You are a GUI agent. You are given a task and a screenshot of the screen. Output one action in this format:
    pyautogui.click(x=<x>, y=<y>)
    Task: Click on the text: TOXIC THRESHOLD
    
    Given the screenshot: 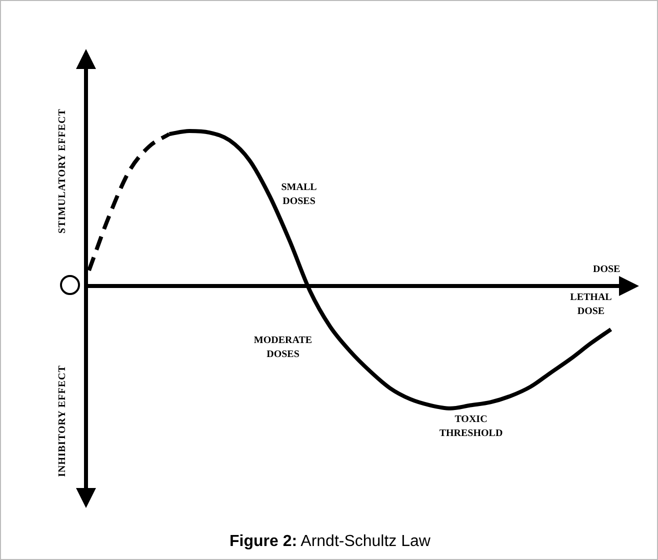 What is the action you would take?
    pyautogui.click(x=471, y=427)
    